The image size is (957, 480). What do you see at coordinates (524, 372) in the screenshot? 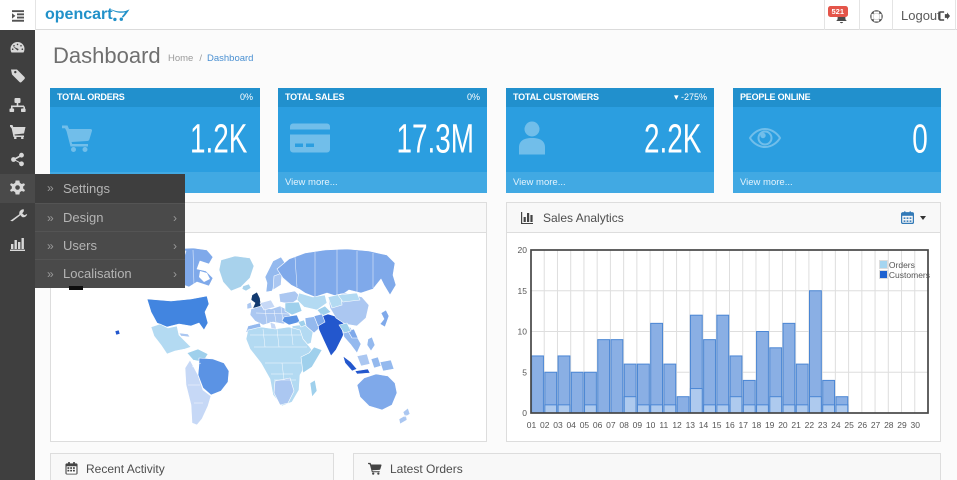
I see `svg-text: 5` at bounding box center [524, 372].